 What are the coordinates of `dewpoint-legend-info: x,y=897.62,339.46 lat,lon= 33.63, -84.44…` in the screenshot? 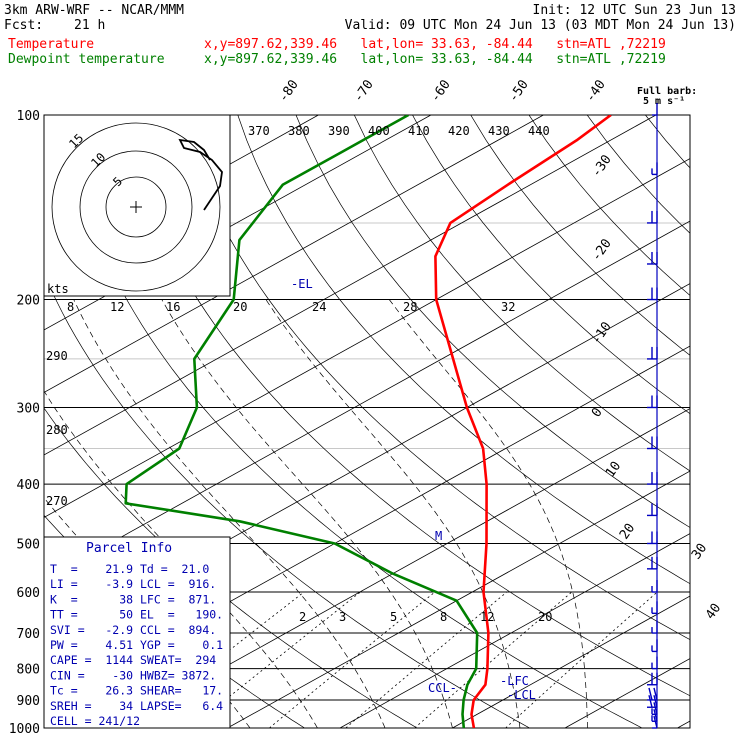 It's located at (435, 59).